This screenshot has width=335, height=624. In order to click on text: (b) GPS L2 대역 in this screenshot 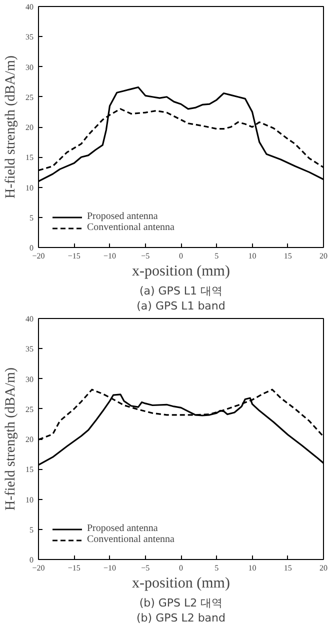, I will do `click(181, 603)`.